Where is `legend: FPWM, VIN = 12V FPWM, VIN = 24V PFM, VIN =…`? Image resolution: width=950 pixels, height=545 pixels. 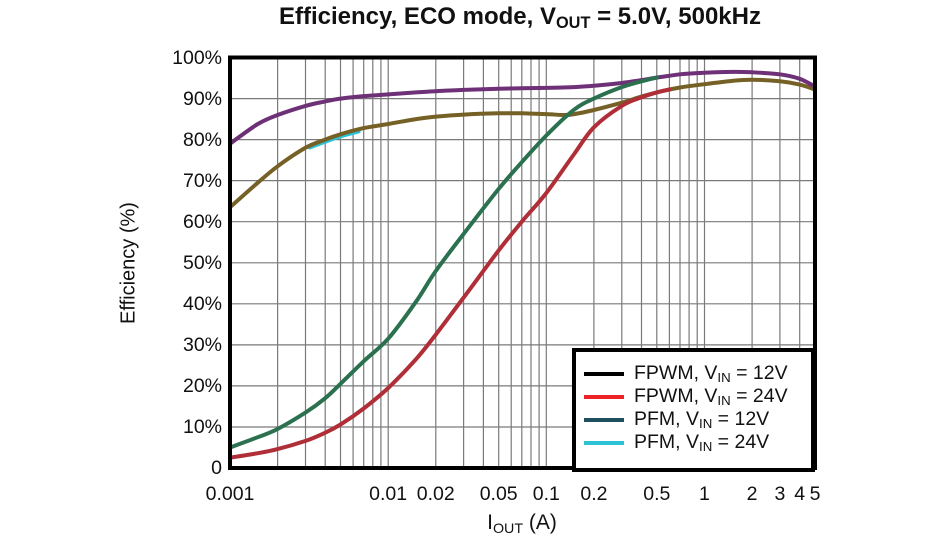 legend: FPWM, VIN = 12V FPWM, VIN = 24V PFM, VIN =… is located at coordinates (693, 410).